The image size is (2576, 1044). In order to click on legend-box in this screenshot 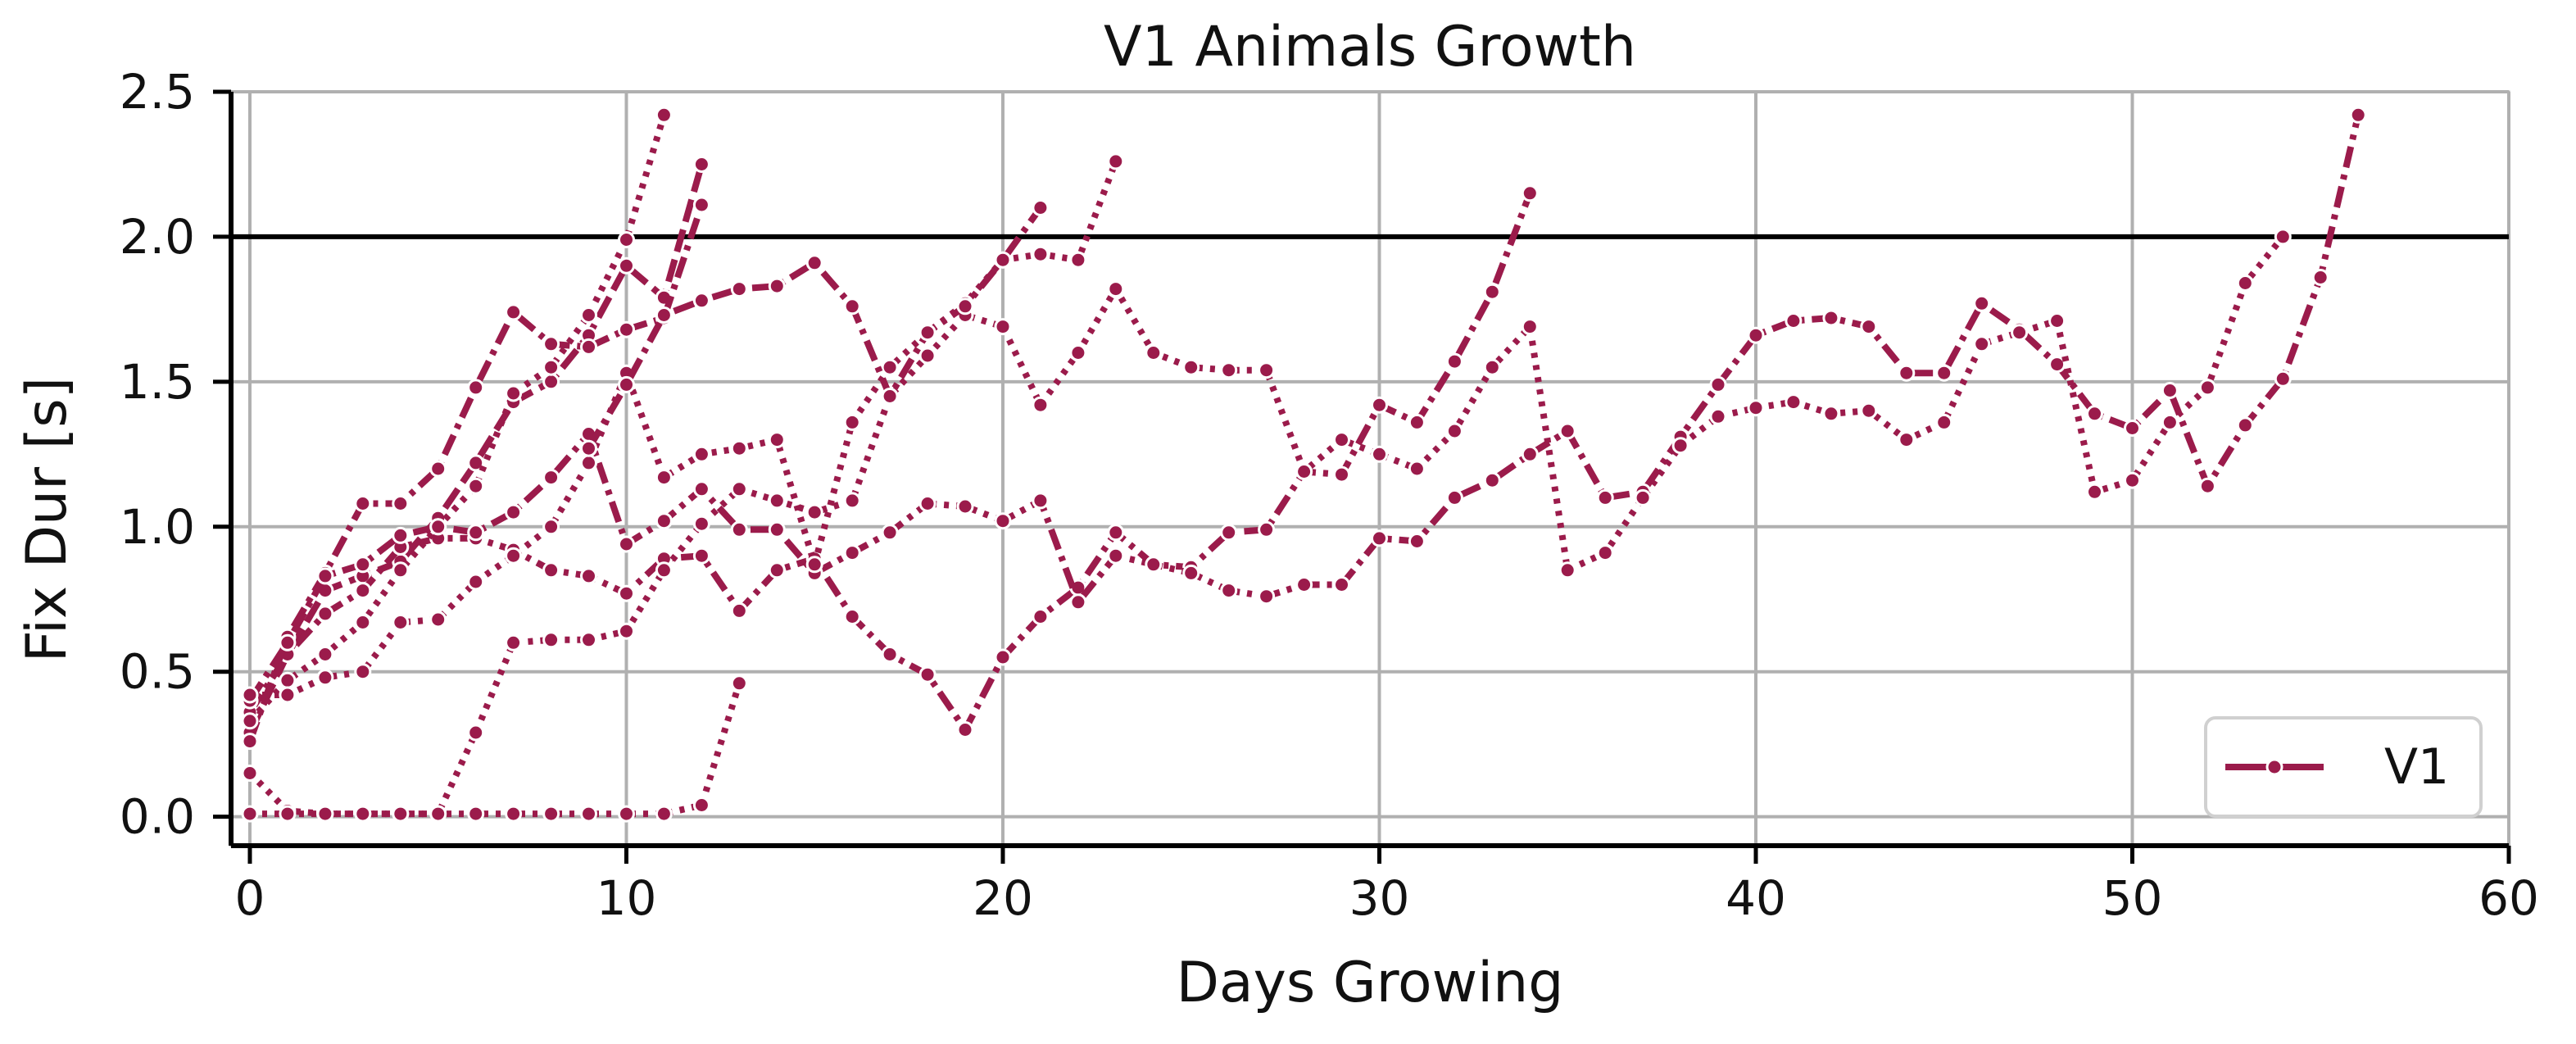, I will do `click(2343, 767)`.